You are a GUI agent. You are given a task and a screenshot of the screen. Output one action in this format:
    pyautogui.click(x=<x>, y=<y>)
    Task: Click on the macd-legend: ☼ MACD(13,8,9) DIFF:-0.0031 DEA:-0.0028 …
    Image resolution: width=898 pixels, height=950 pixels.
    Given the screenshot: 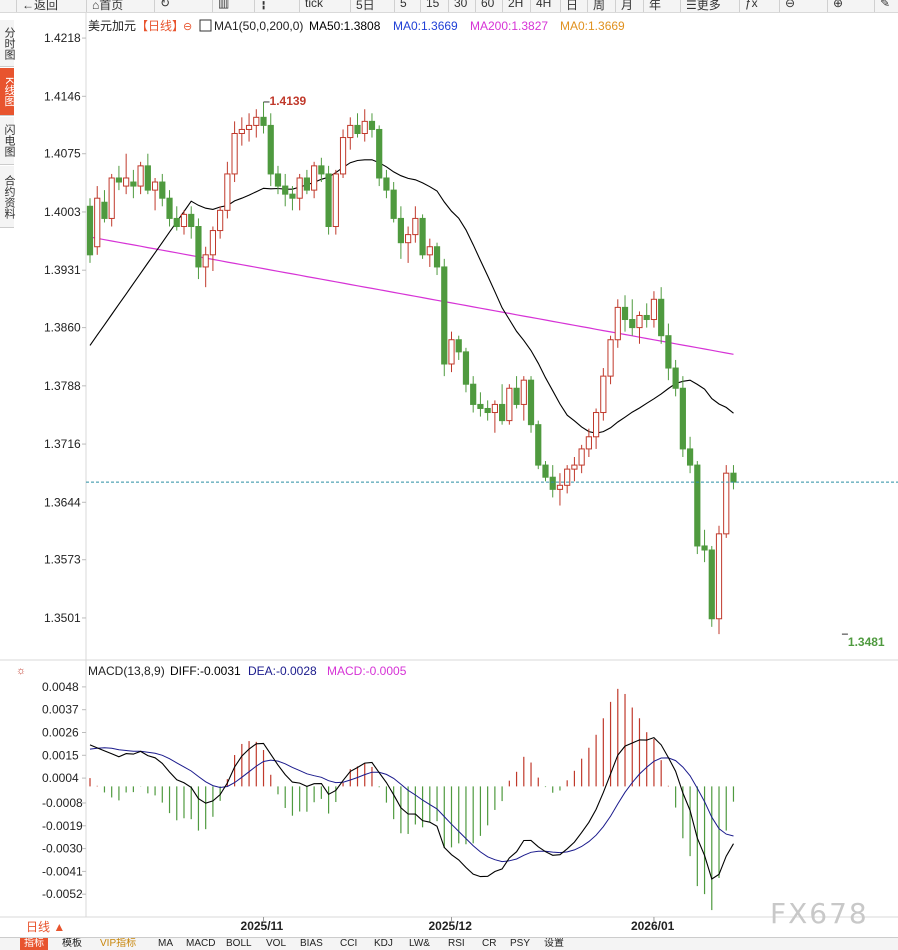 What is the action you would take?
    pyautogui.click(x=211, y=671)
    